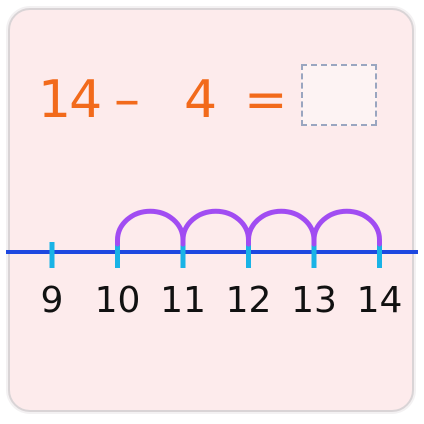 This screenshot has width=424, height=424. What do you see at coordinates (52, 300) in the screenshot?
I see `tick-label-9: 9` at bounding box center [52, 300].